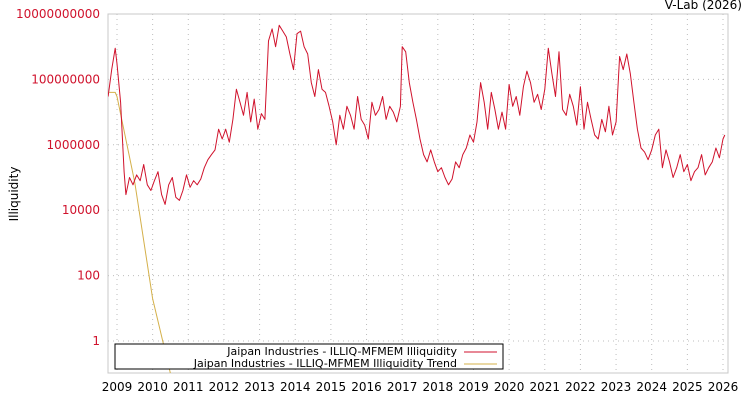  I want to click on x-tick-label: 2022, so click(580, 387).